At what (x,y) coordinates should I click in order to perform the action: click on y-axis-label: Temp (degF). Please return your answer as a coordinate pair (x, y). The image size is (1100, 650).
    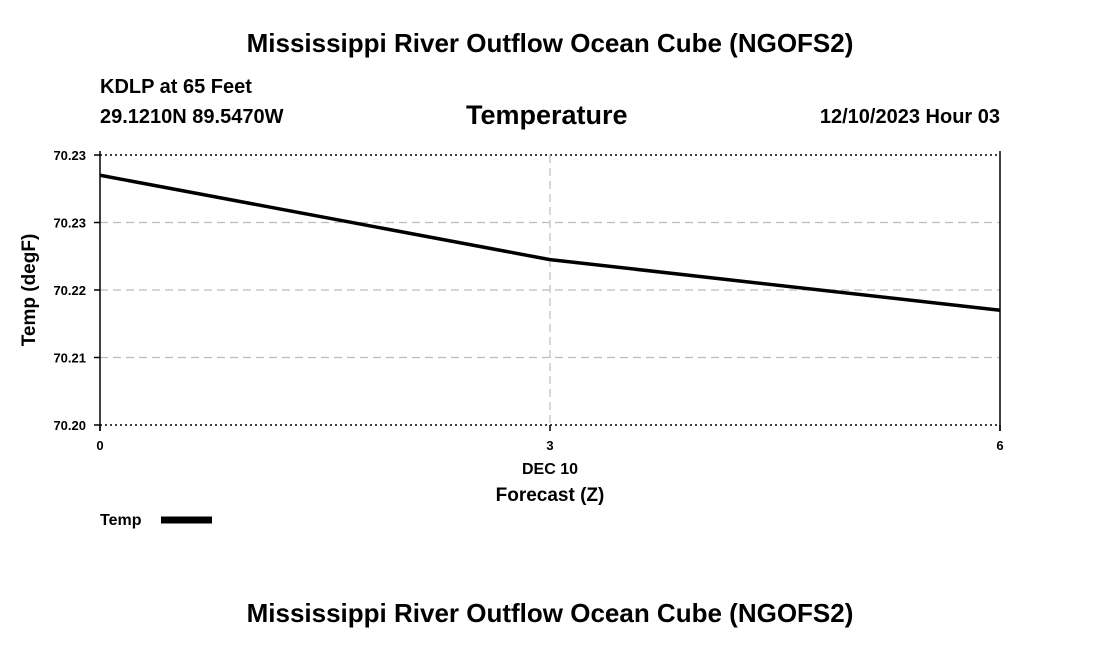
    Looking at the image, I should click on (29, 290).